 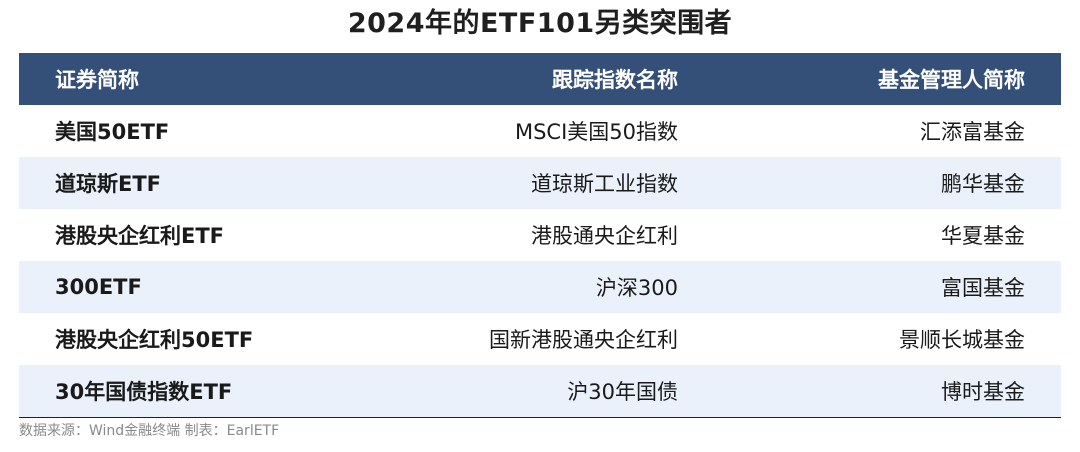 What do you see at coordinates (112, 132) in the screenshot?
I see `cell-security-name: 美国50ETF` at bounding box center [112, 132].